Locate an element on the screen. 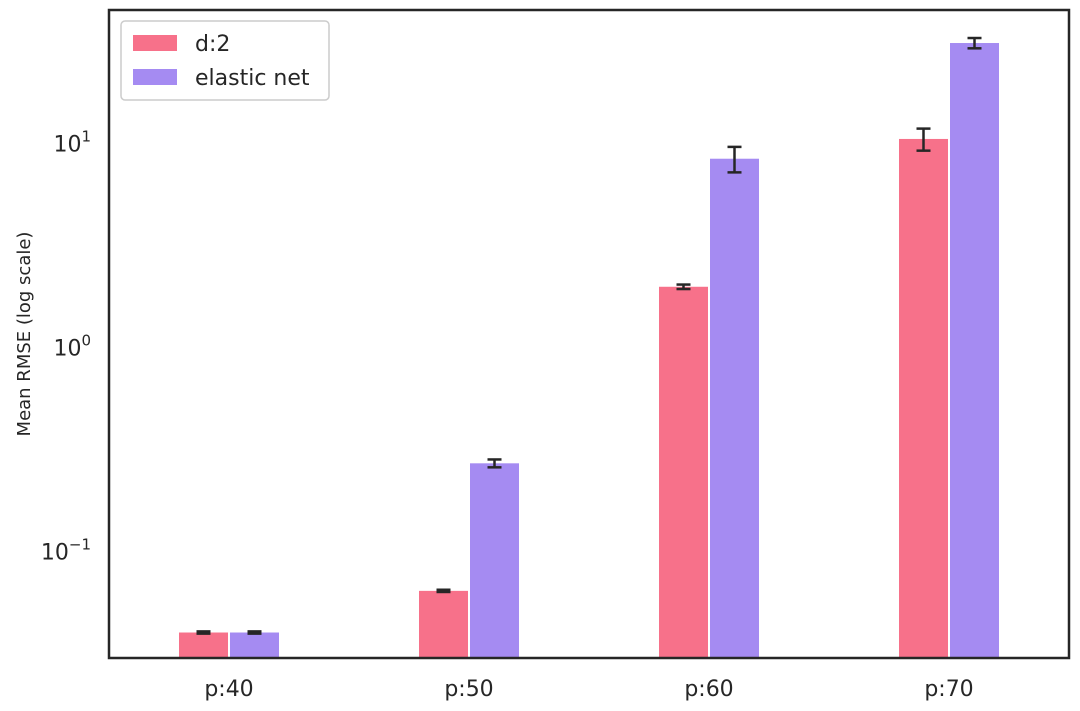  y-axis-title: Mean RMSE (log scale) is located at coordinates (24, 334).